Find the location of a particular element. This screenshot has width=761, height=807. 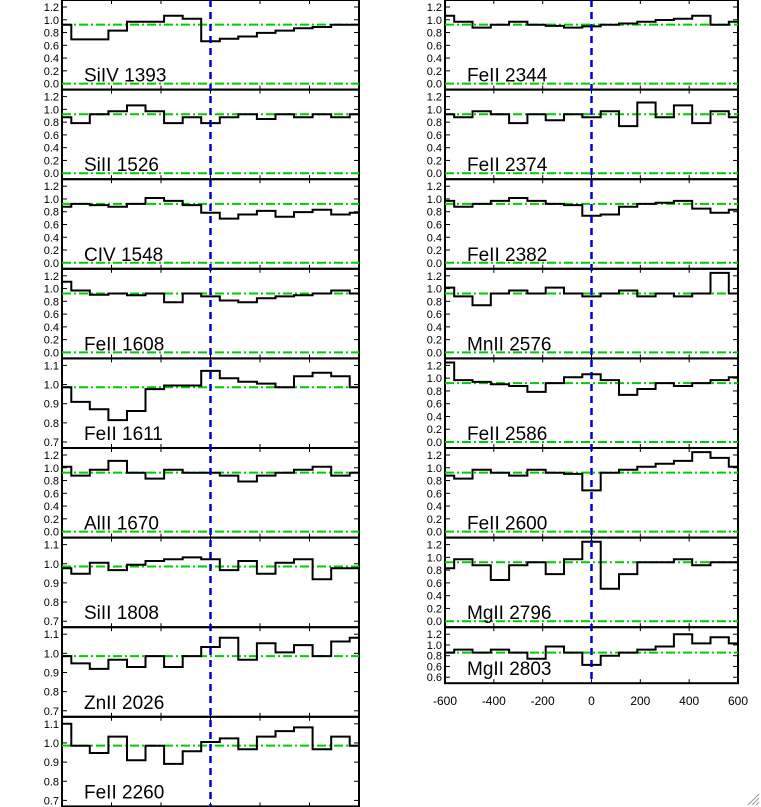

panel-label: AlII 1670 is located at coordinates (121, 524).